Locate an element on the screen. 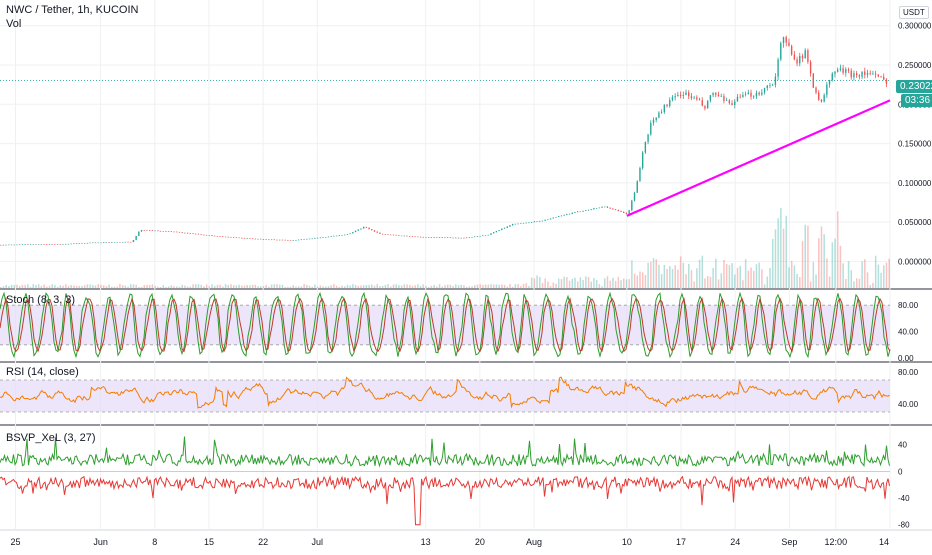 This screenshot has height=555, width=932. x-tick-label: 24 is located at coordinates (735, 542).